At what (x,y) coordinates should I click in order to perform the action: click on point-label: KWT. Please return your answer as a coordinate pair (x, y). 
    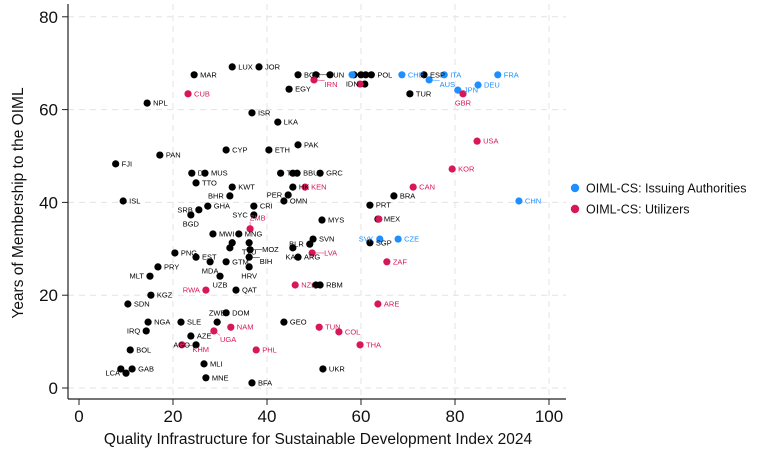
    Looking at the image, I should click on (246, 187).